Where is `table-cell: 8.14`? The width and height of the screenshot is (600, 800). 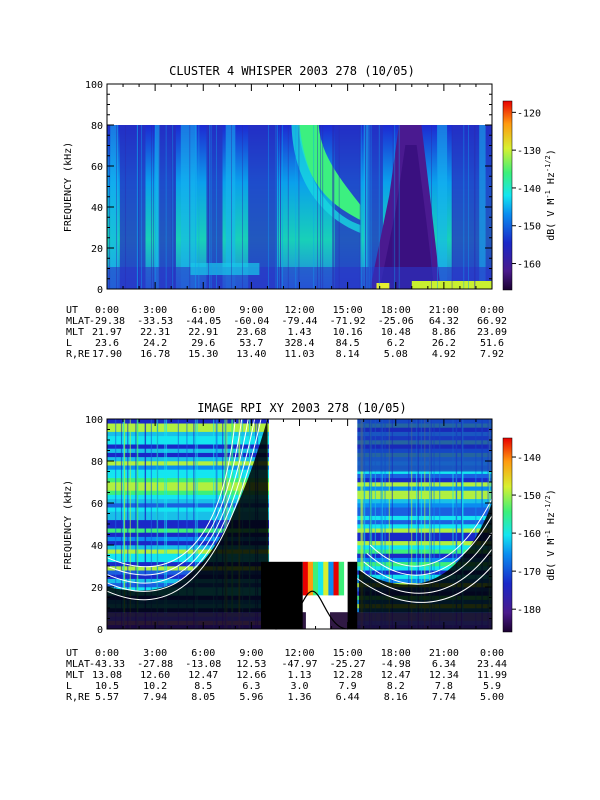 table-cell: 8.14 is located at coordinates (348, 354).